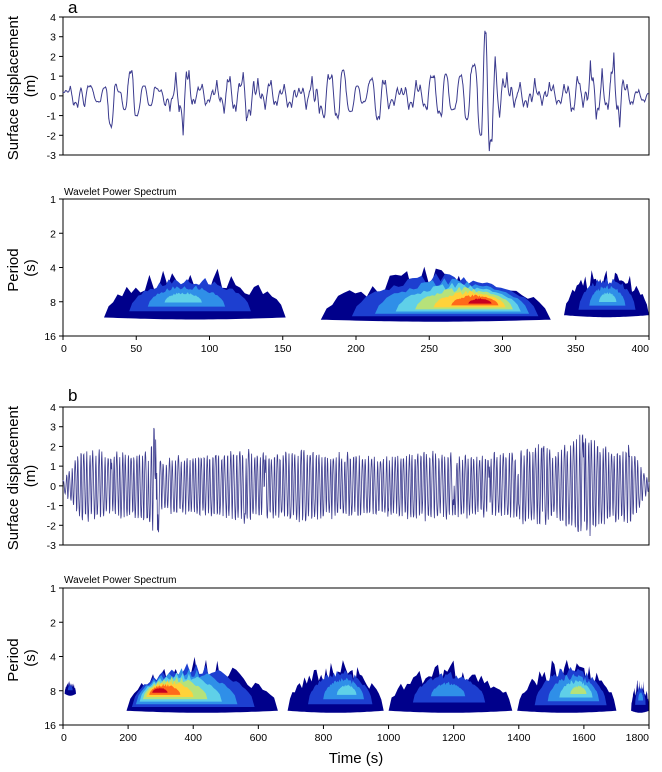  What do you see at coordinates (53, 447) in the screenshot?
I see `panel-b-sd-y-tick-label: 2` at bounding box center [53, 447].